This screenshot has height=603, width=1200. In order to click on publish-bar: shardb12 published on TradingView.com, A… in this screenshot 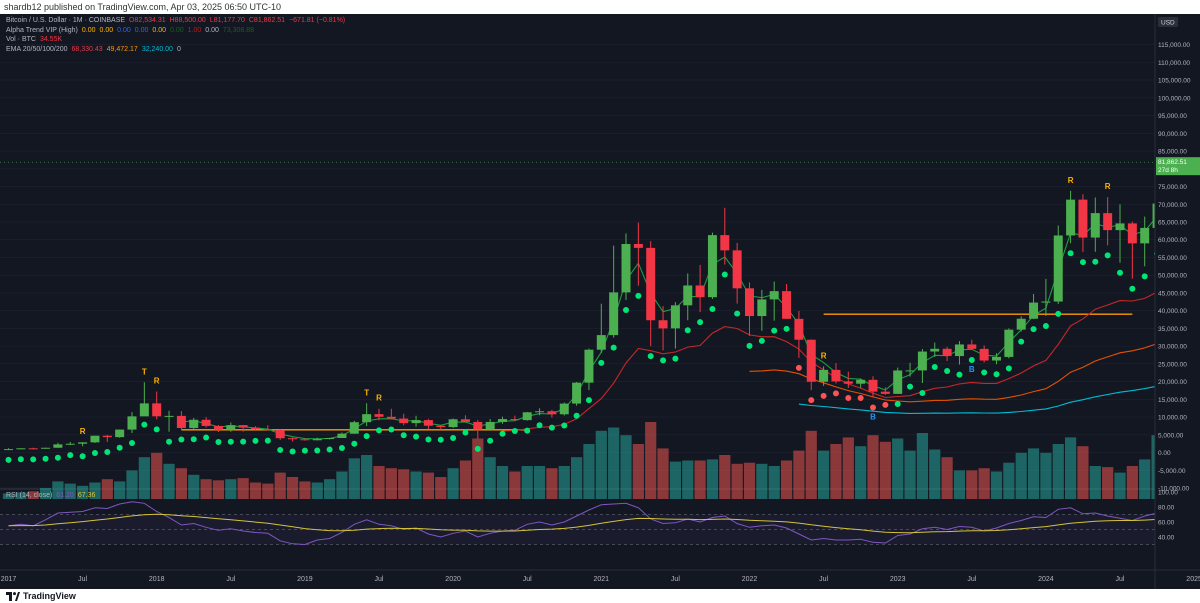, I will do `click(600, 7)`.